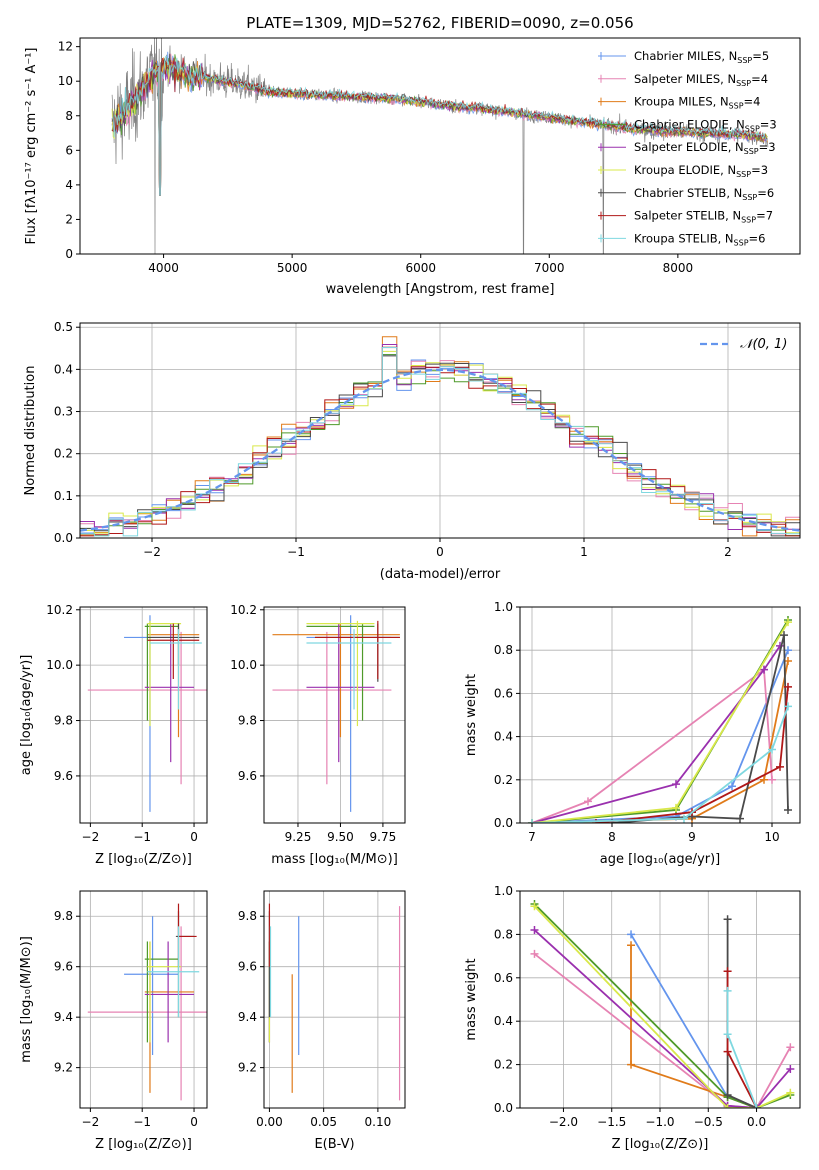 Image resolution: width=819 pixels, height=1170 pixels. What do you see at coordinates (659, 1122) in the screenshot?
I see `x-tick-label: −1.0` at bounding box center [659, 1122].